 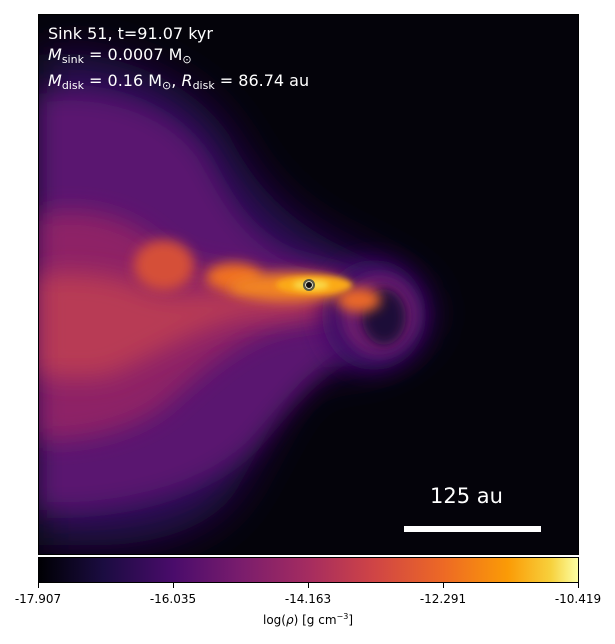 What do you see at coordinates (578, 599) in the screenshot?
I see `colorbar-tick-label: -10.419` at bounding box center [578, 599].